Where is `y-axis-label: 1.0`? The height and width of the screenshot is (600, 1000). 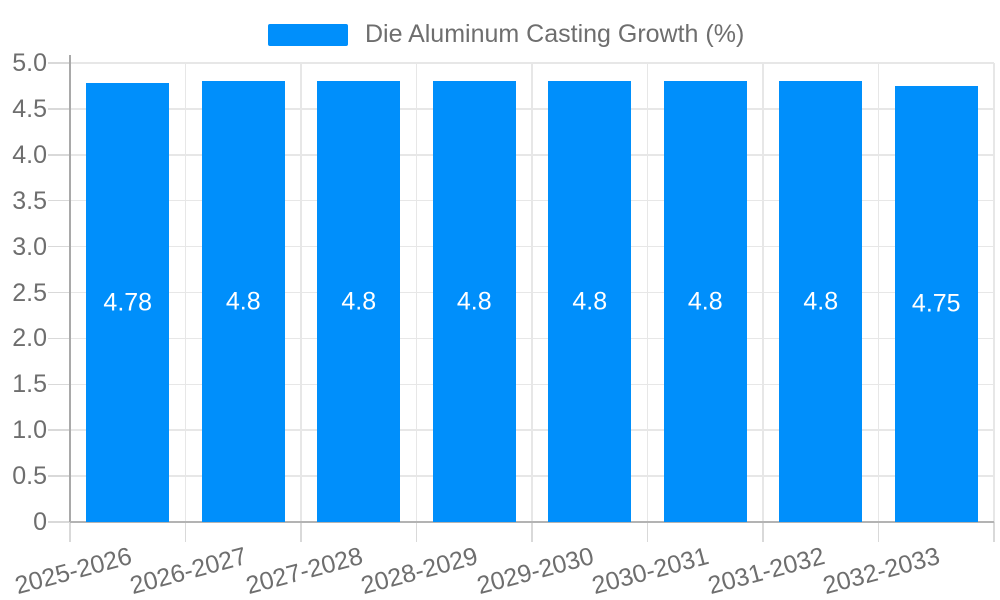
y-axis-label: 1.0 is located at coordinates (29, 430).